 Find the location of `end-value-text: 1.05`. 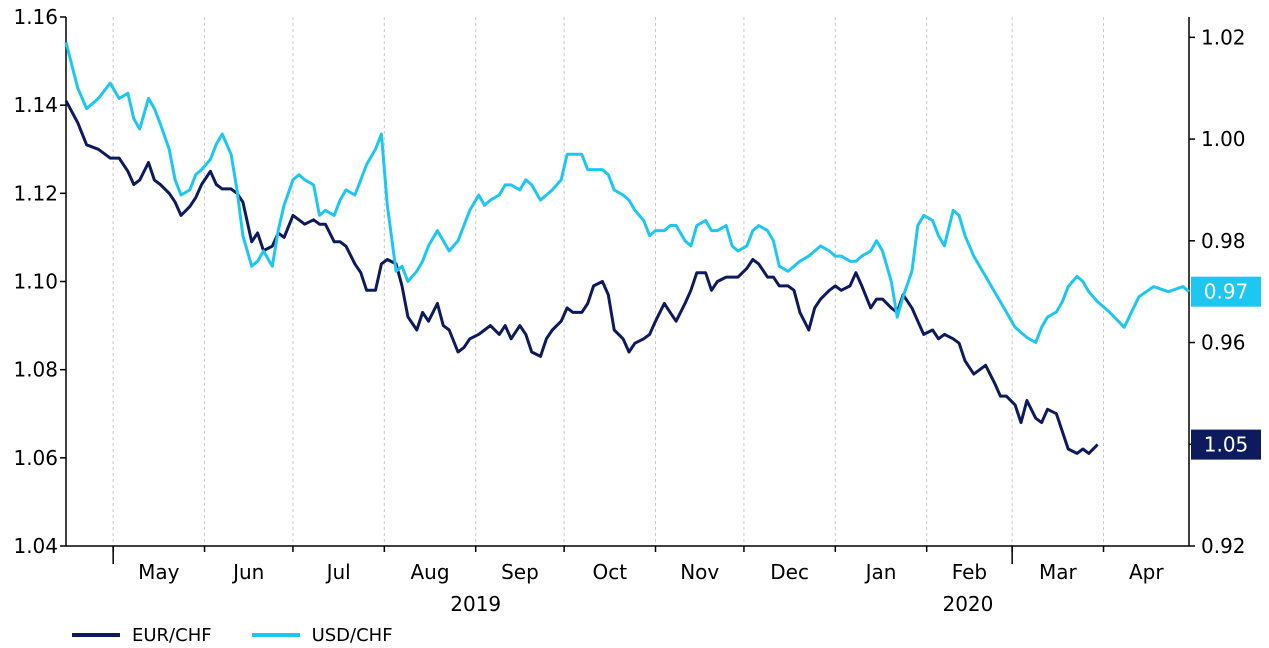

end-value-text: 1.05 is located at coordinates (1226, 445).